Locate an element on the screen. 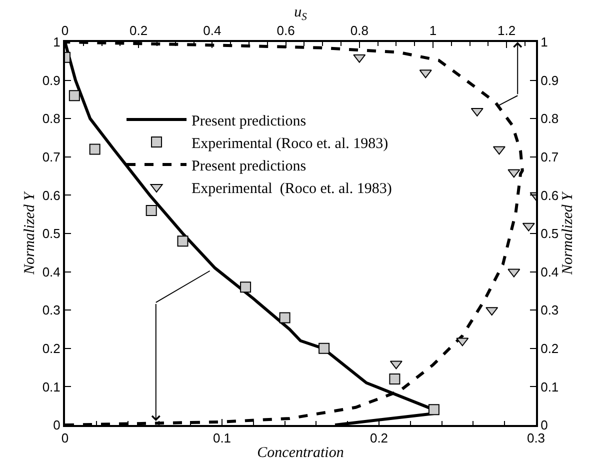 The width and height of the screenshot is (591, 470). y-tick-label: 1 is located at coordinates (56, 42).